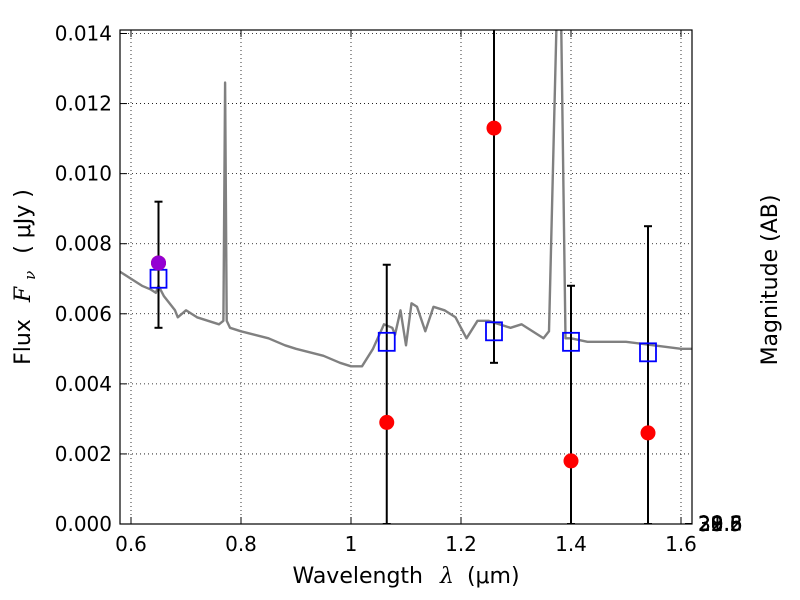 Image resolution: width=800 pixels, height=600 pixels. What do you see at coordinates (83, 454) in the screenshot?
I see `y-tick-label: 0.002` at bounding box center [83, 454].